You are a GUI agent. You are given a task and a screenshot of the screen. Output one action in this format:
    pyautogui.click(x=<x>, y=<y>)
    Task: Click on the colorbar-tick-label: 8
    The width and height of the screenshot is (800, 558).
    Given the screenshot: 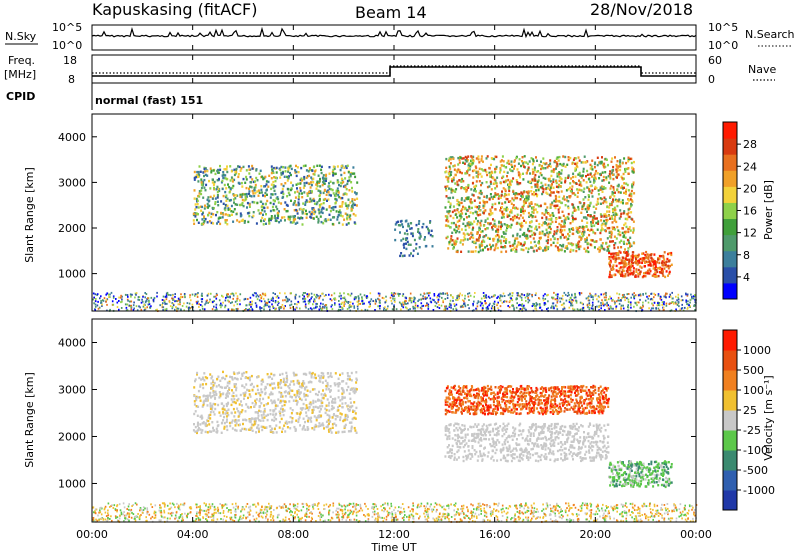 What is the action you would take?
    pyautogui.click(x=746, y=255)
    